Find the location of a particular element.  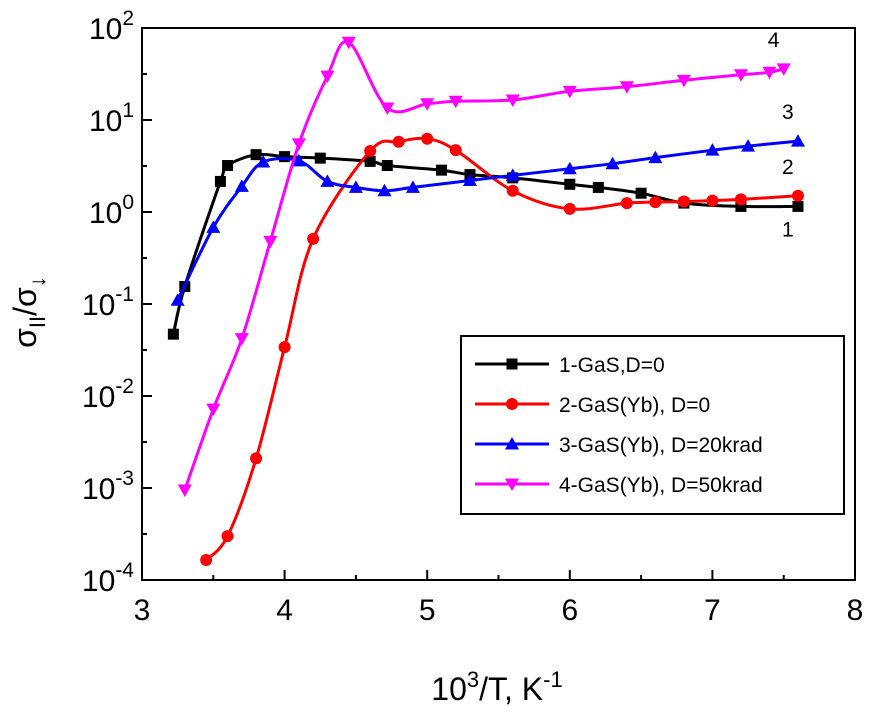

legend-item: 2-GaS(Yb), D=0 is located at coordinates (592, 405).